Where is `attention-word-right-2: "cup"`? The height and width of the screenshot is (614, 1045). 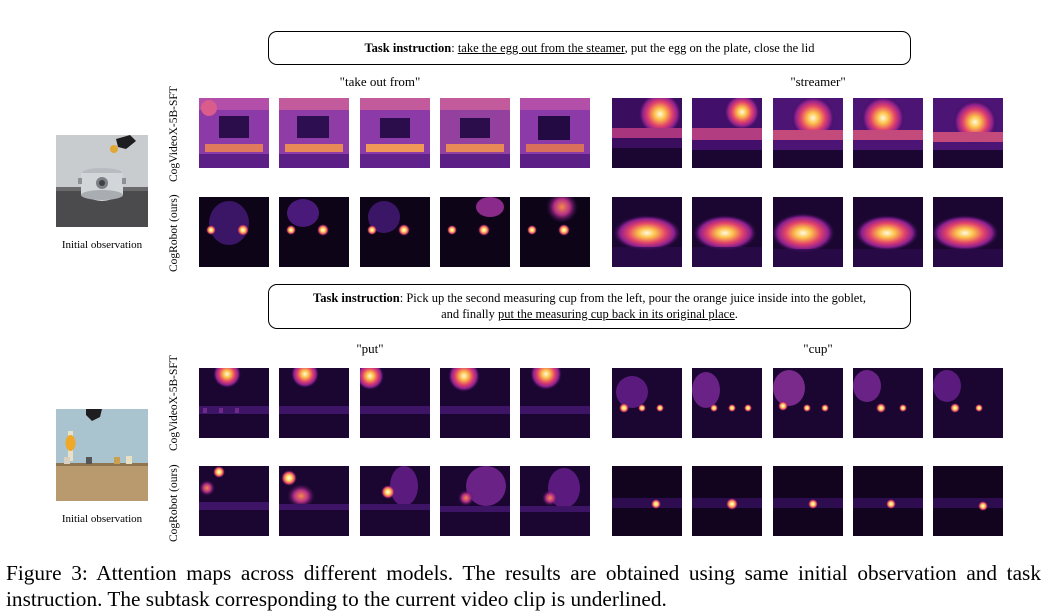
attention-word-right-2: "cup" is located at coordinates (818, 348).